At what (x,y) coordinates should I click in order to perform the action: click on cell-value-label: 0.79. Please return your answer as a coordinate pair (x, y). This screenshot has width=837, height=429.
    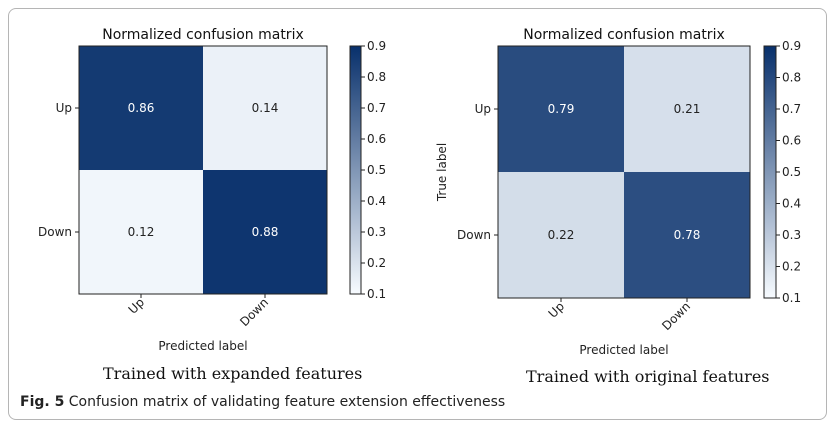
    Looking at the image, I should click on (561, 109).